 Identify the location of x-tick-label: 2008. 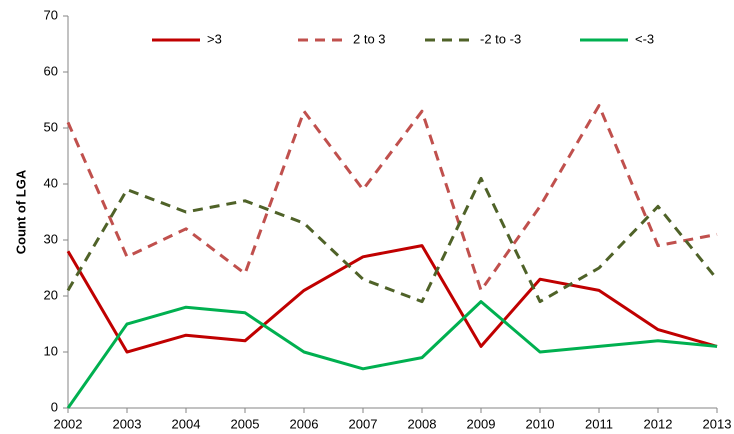
(422, 423).